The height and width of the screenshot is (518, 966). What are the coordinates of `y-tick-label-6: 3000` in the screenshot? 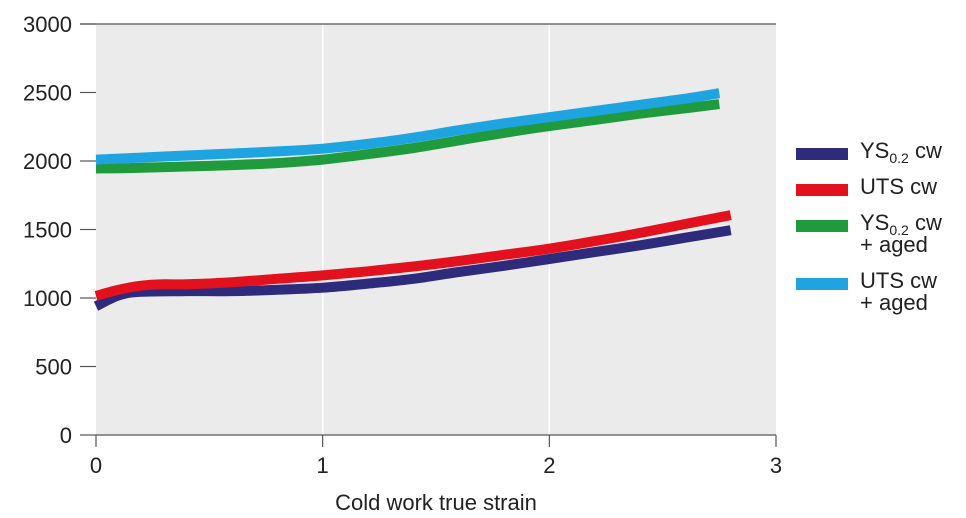 It's located at (47, 24).